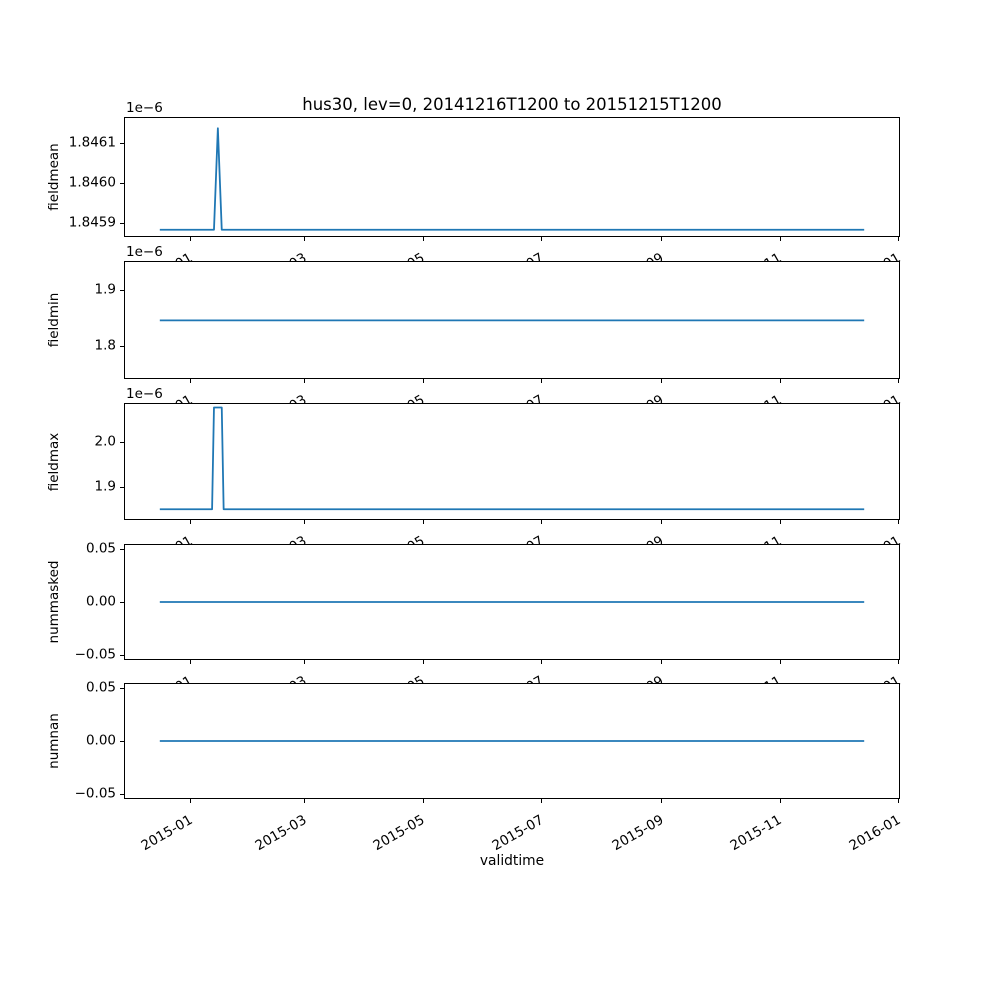 This screenshot has height=1000, width=1000. I want to click on subplot-nummasked, so click(512, 602).